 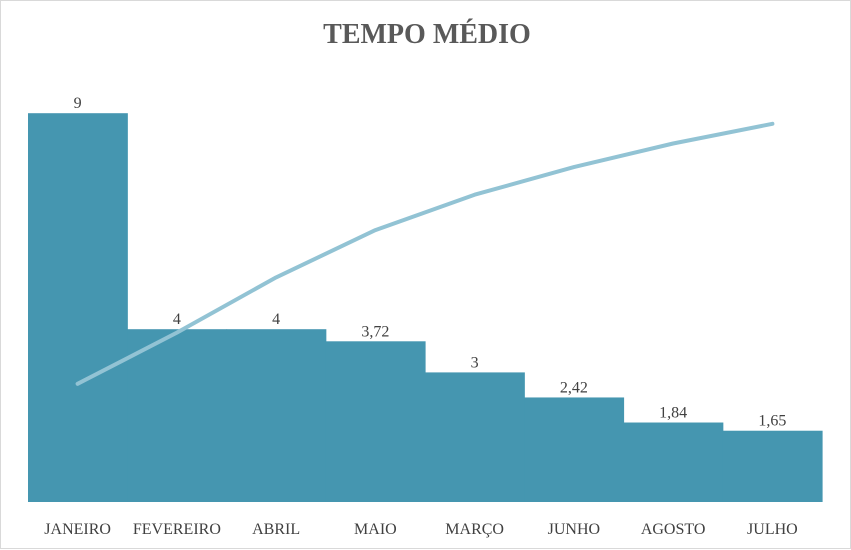 What do you see at coordinates (276, 529) in the screenshot?
I see `x-tick-label-2: ABRIL` at bounding box center [276, 529].